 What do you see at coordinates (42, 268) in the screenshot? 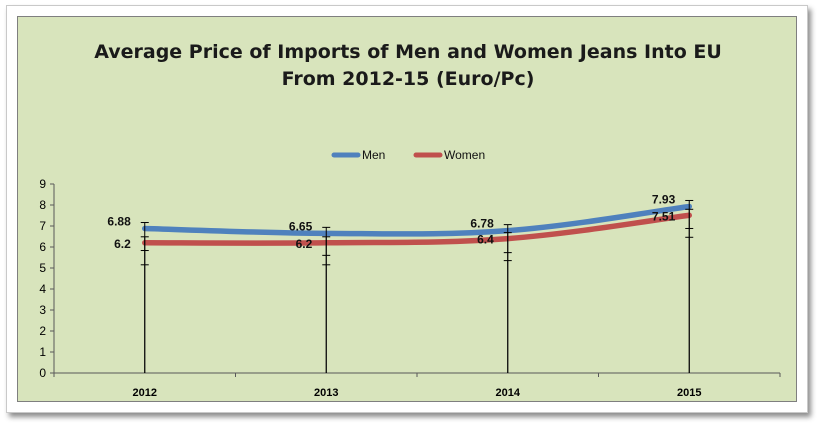
I see `y-tick-label: 5` at bounding box center [42, 268].